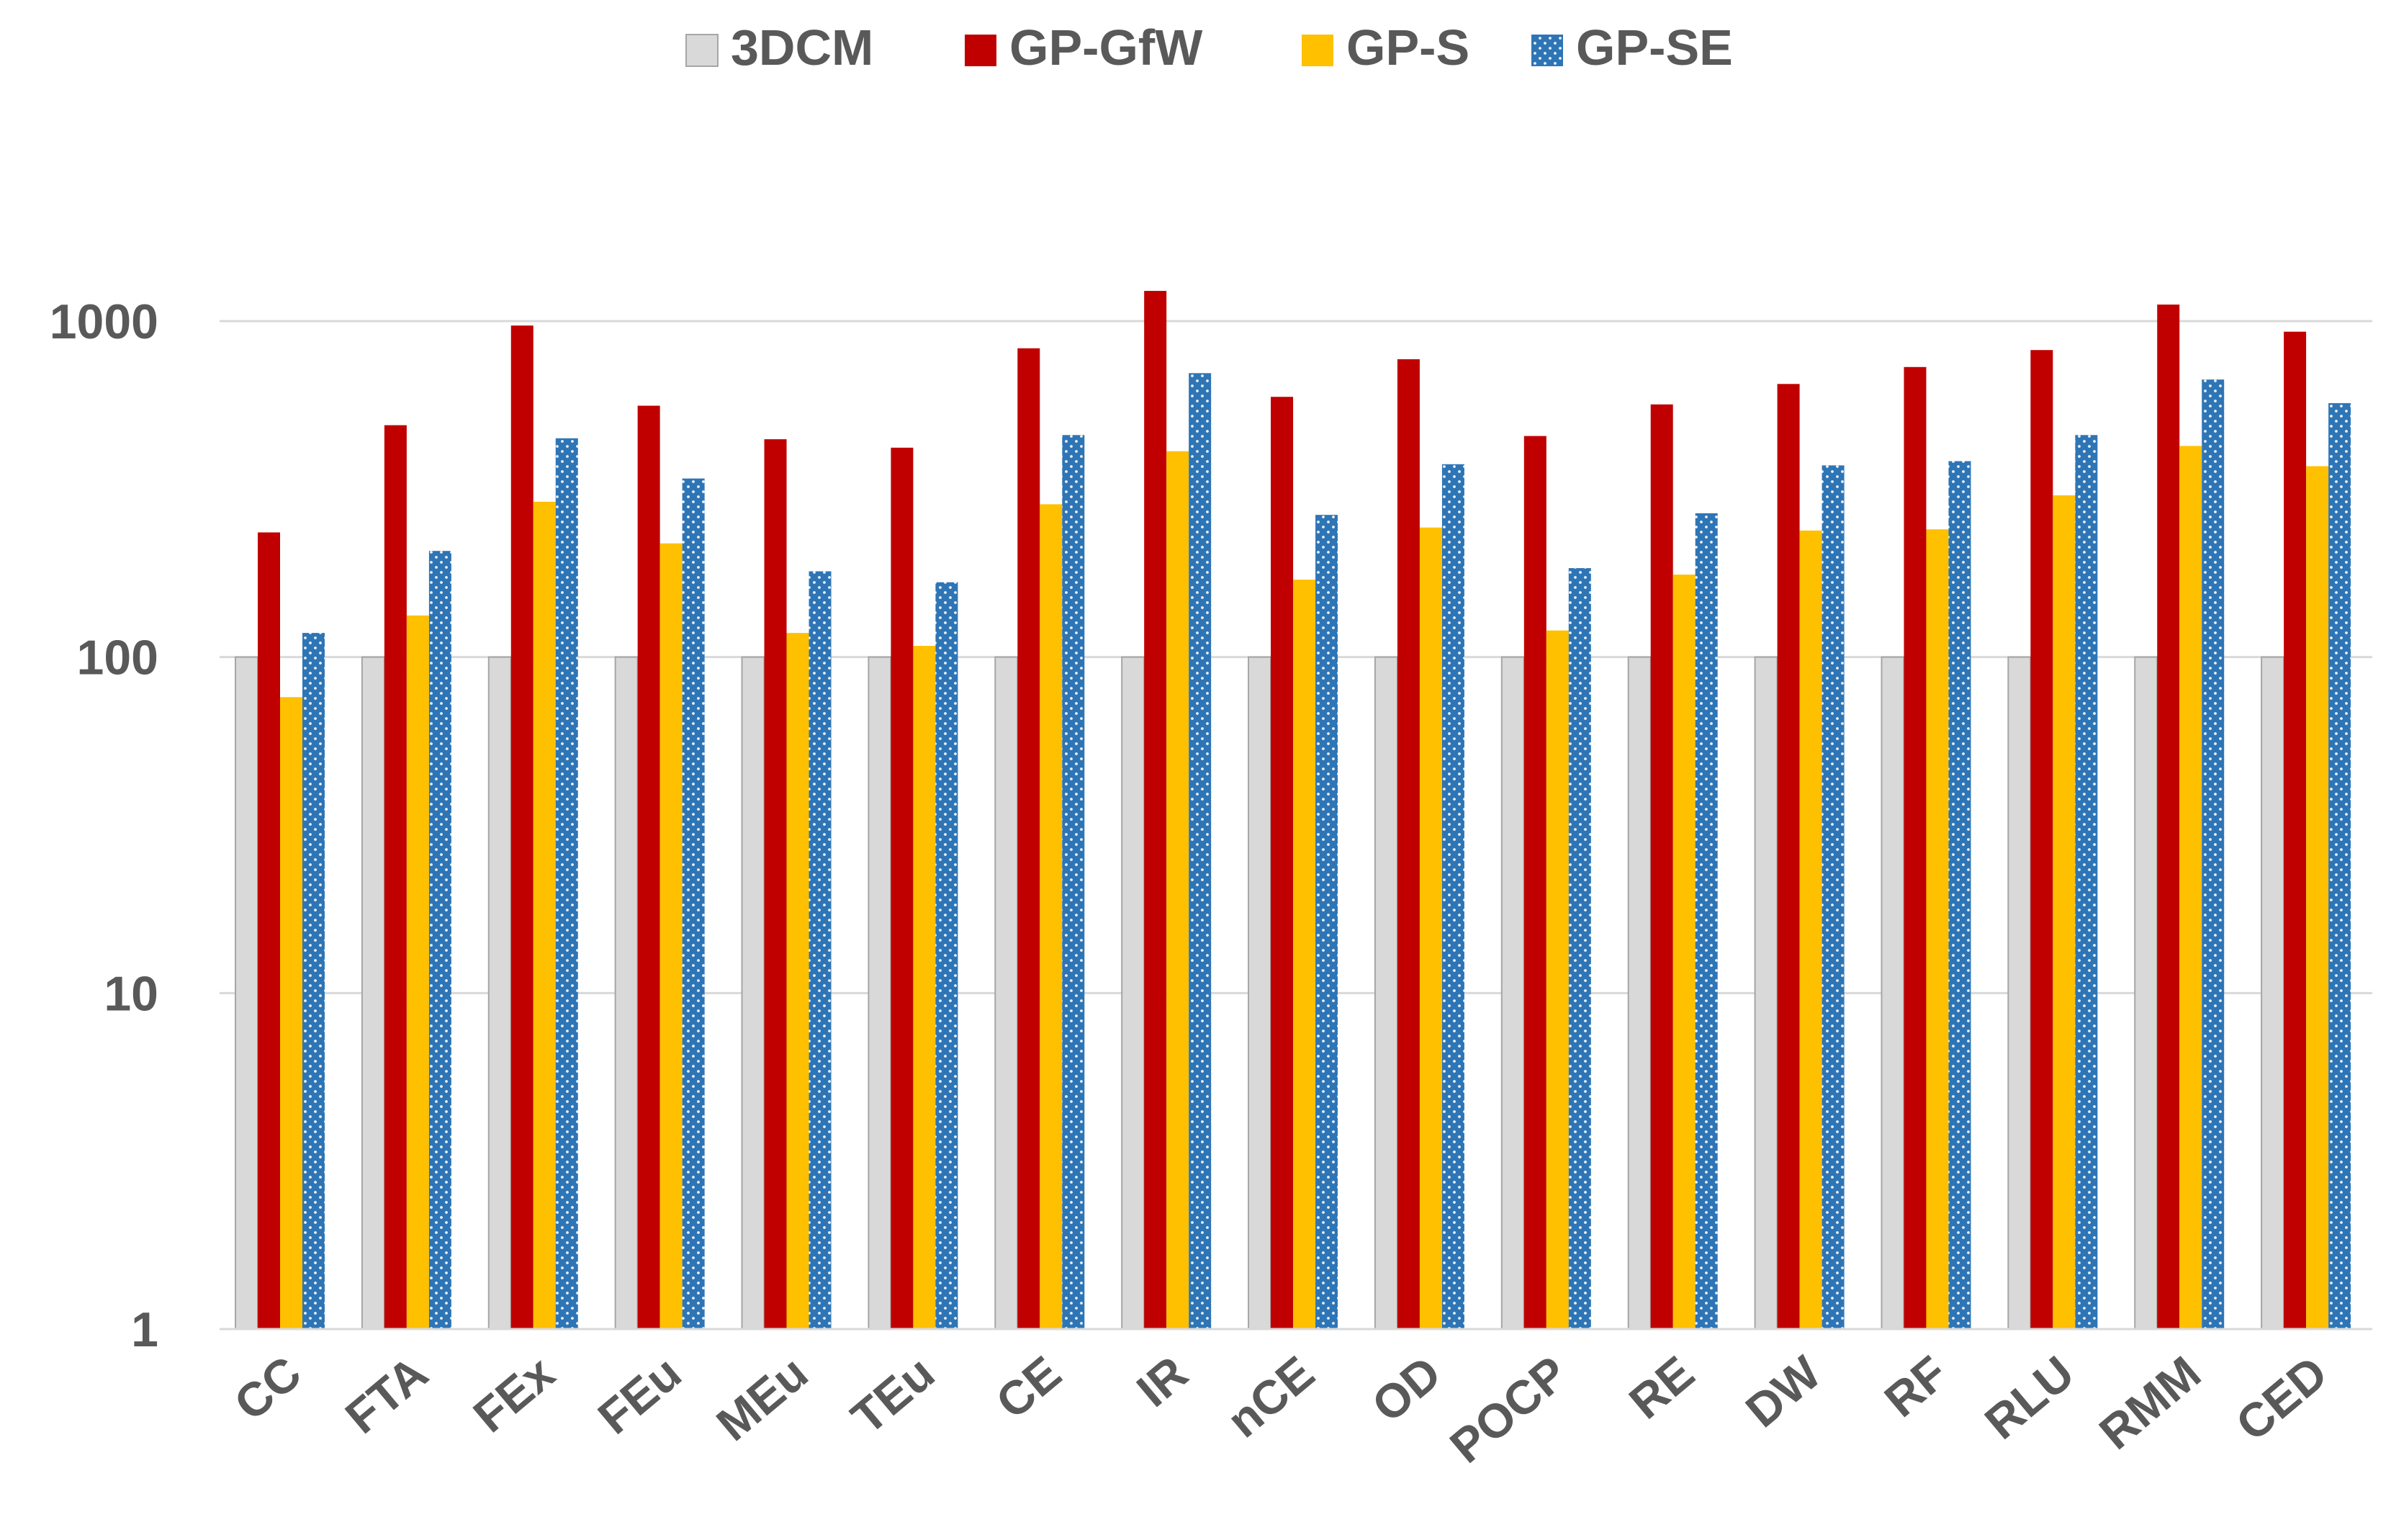  Describe the element at coordinates (2064, 913) in the screenshot. I see `bar-rlu-gp-s` at that location.